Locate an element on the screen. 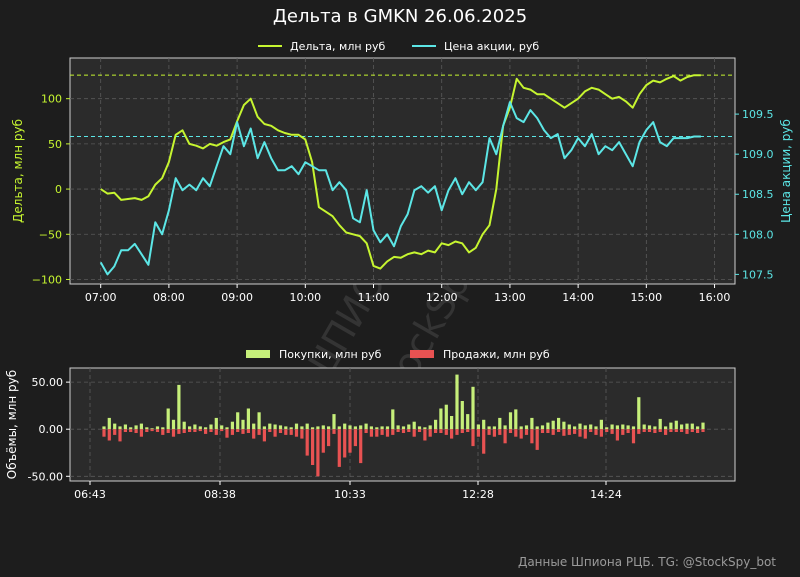 The image size is (800, 577). chart-title: Дельта в GMKN 26.06.2025 is located at coordinates (400, 16).